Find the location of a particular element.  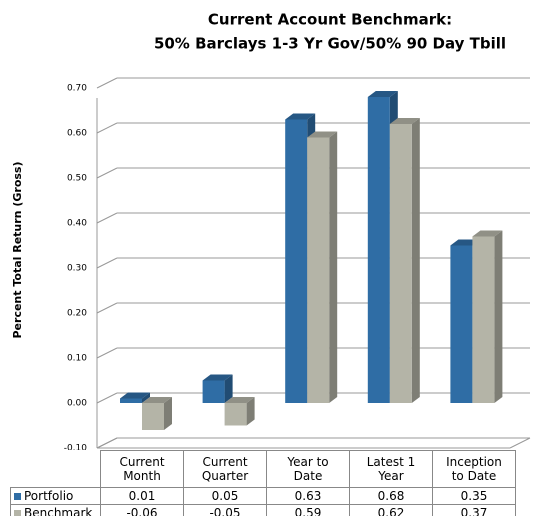

chart-subtitle: 50% Barclays 1-3 Yr Gov/50% 90 Day Tbill is located at coordinates (330, 44).